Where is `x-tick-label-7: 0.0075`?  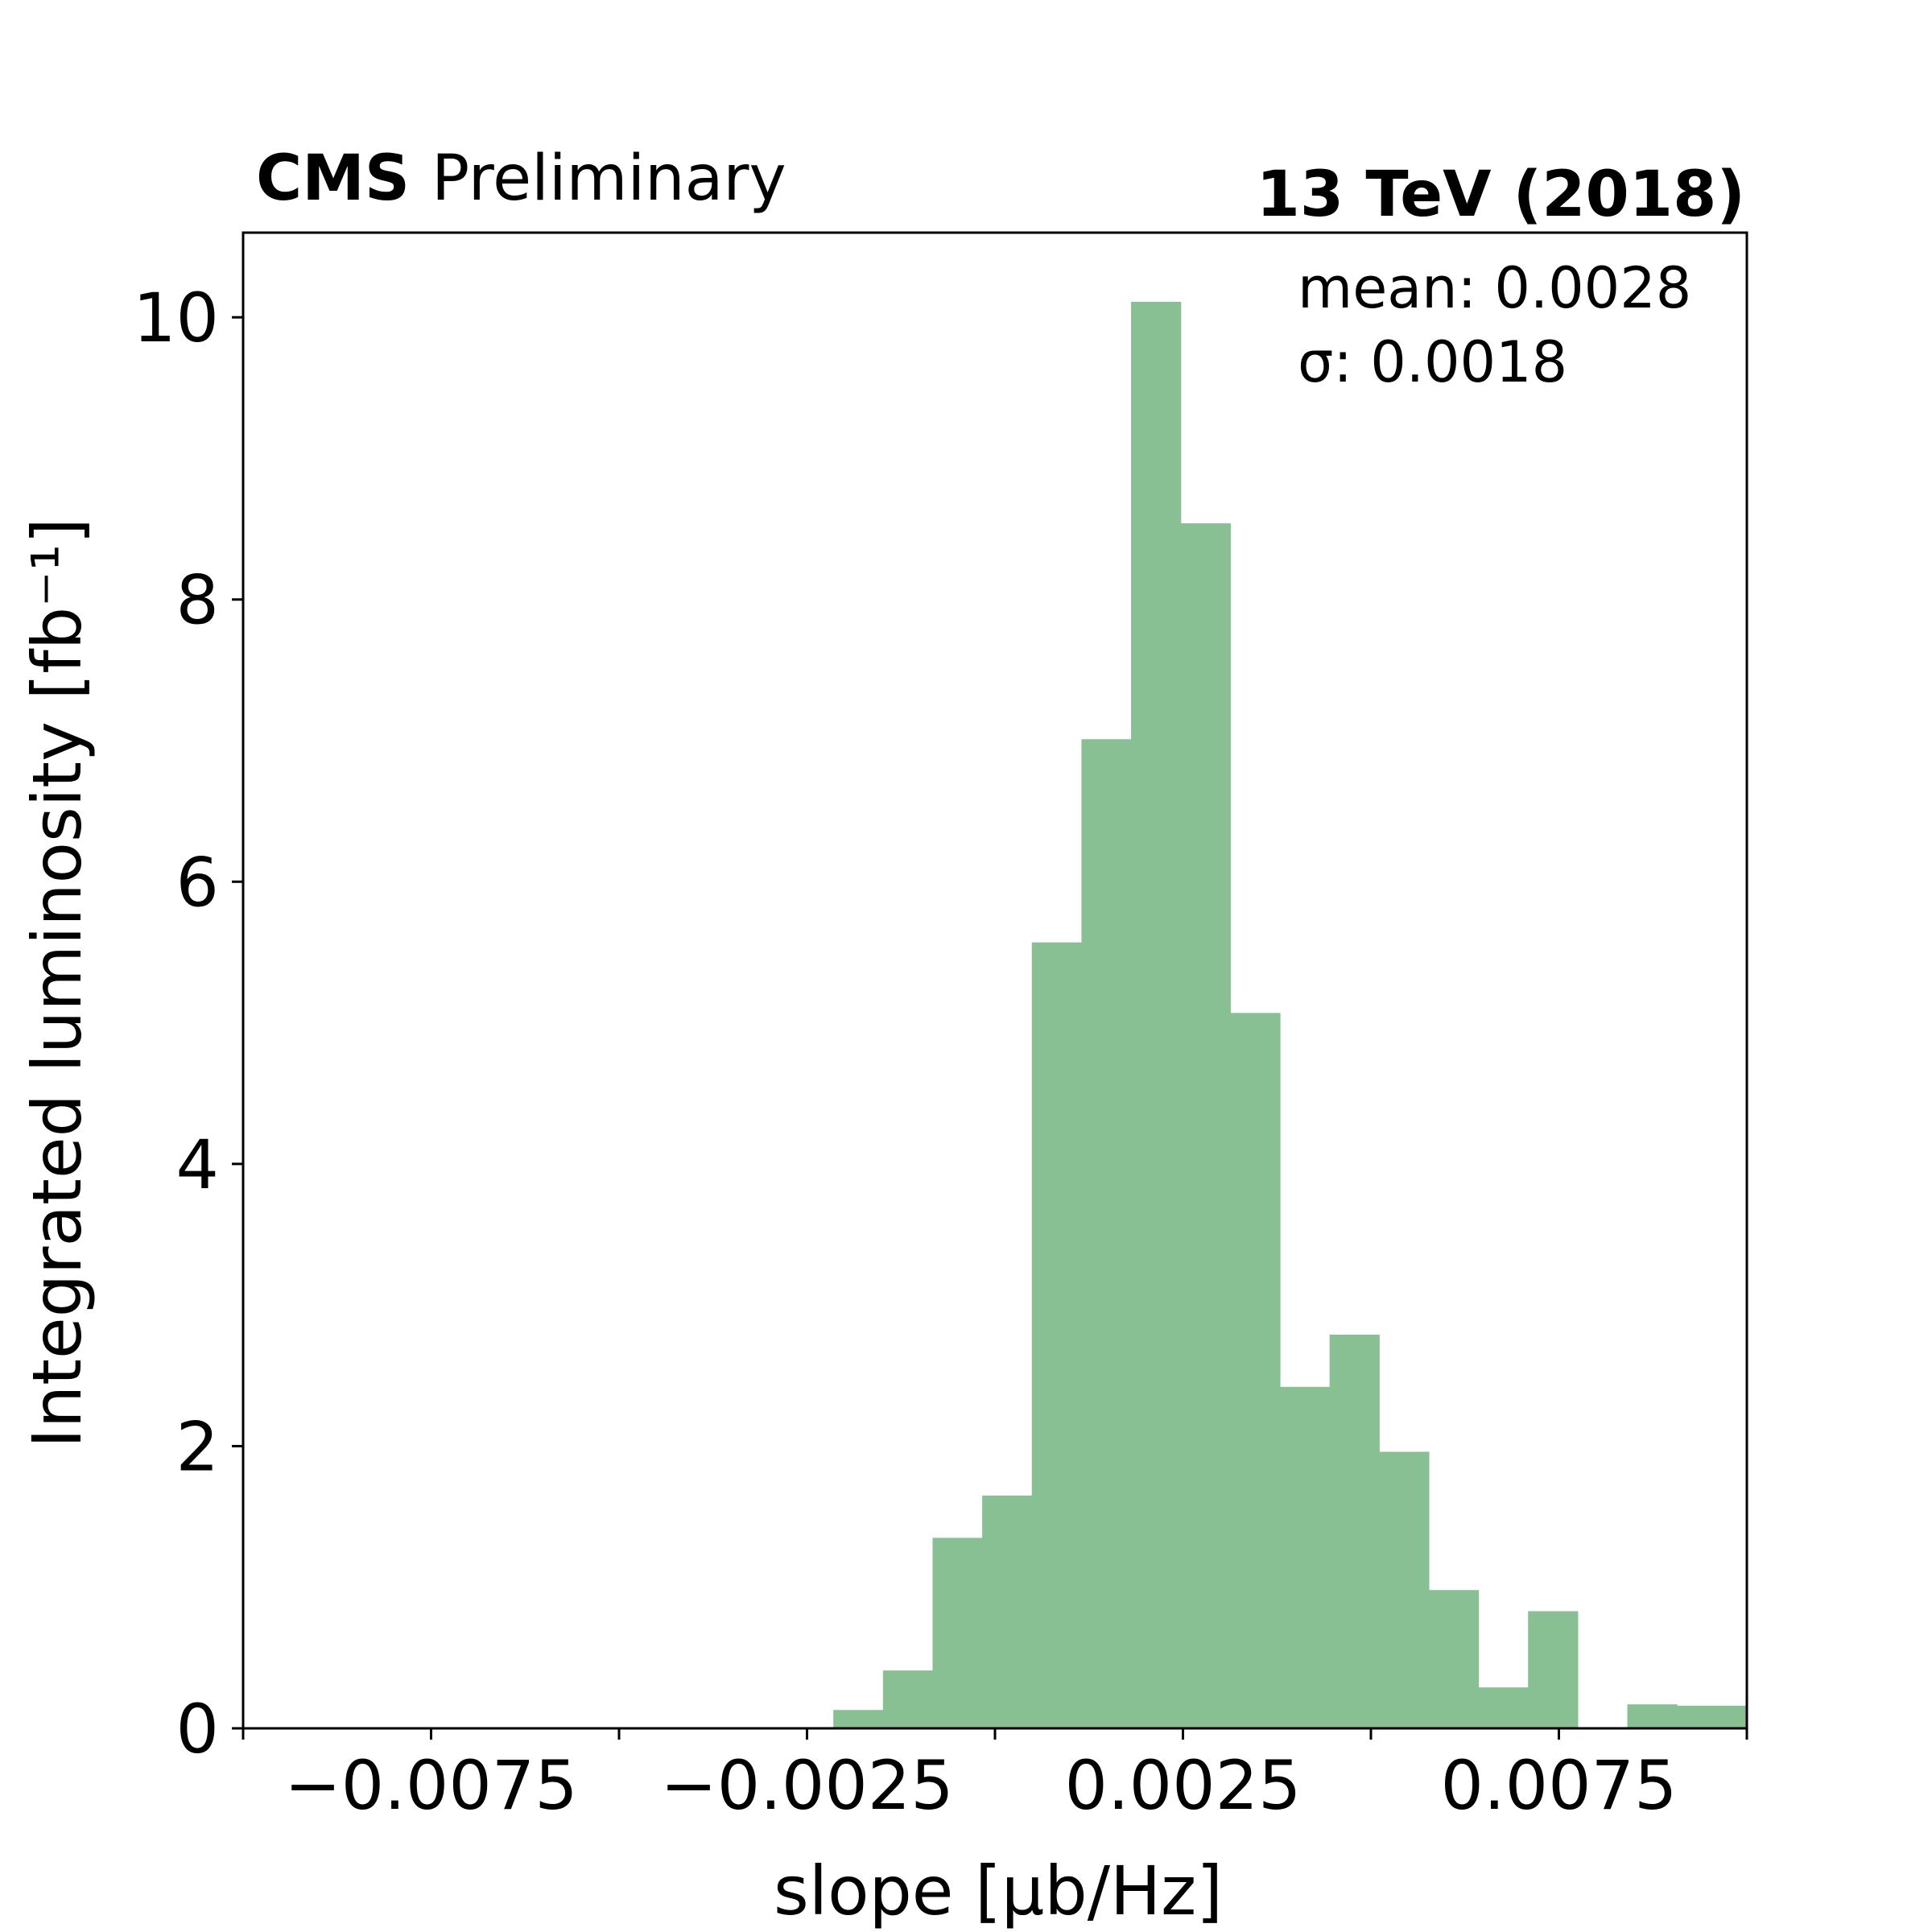 x-tick-label-7: 0.0075 is located at coordinates (1559, 1785).